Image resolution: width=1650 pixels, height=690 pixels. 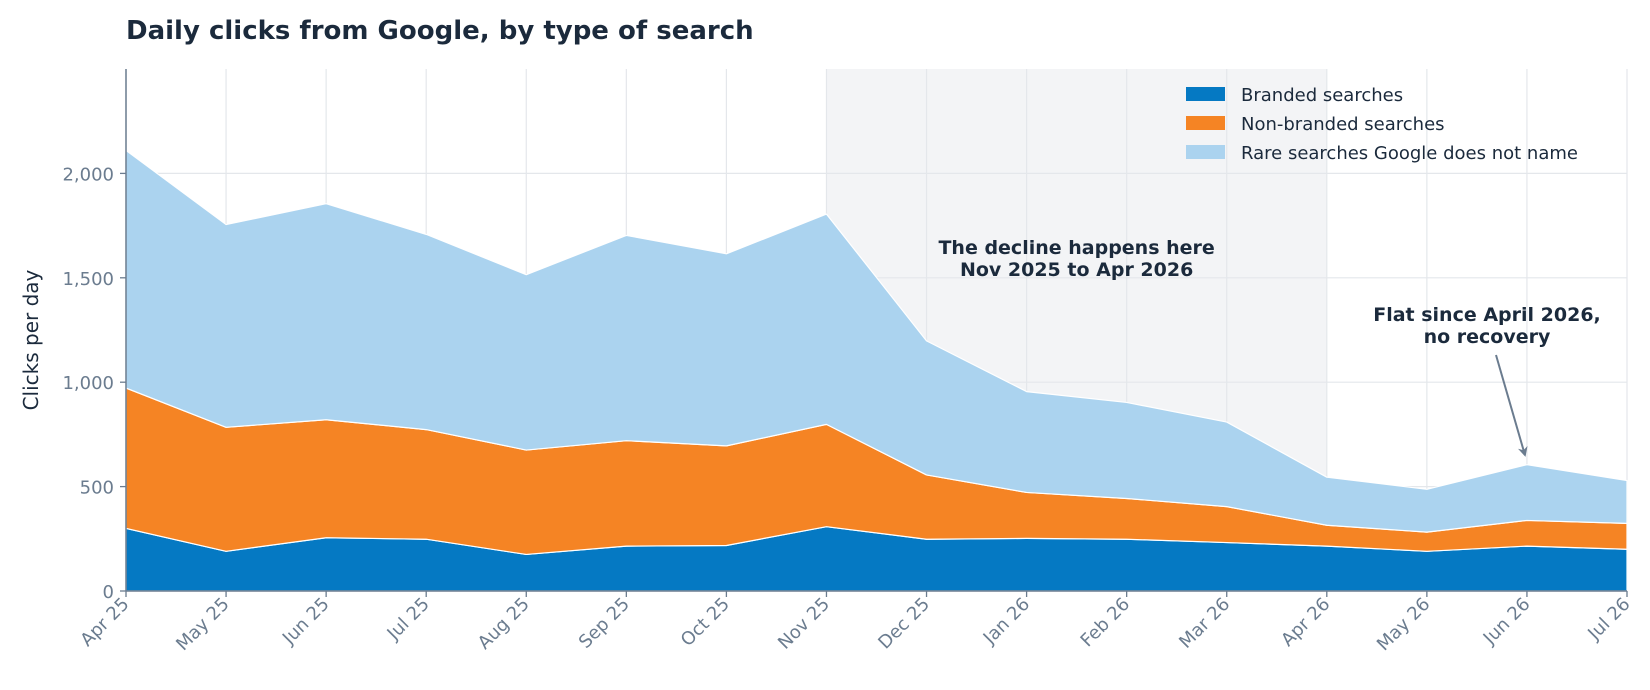 What do you see at coordinates (88, 174) in the screenshot?
I see `y-tick-label: 2,000` at bounding box center [88, 174].